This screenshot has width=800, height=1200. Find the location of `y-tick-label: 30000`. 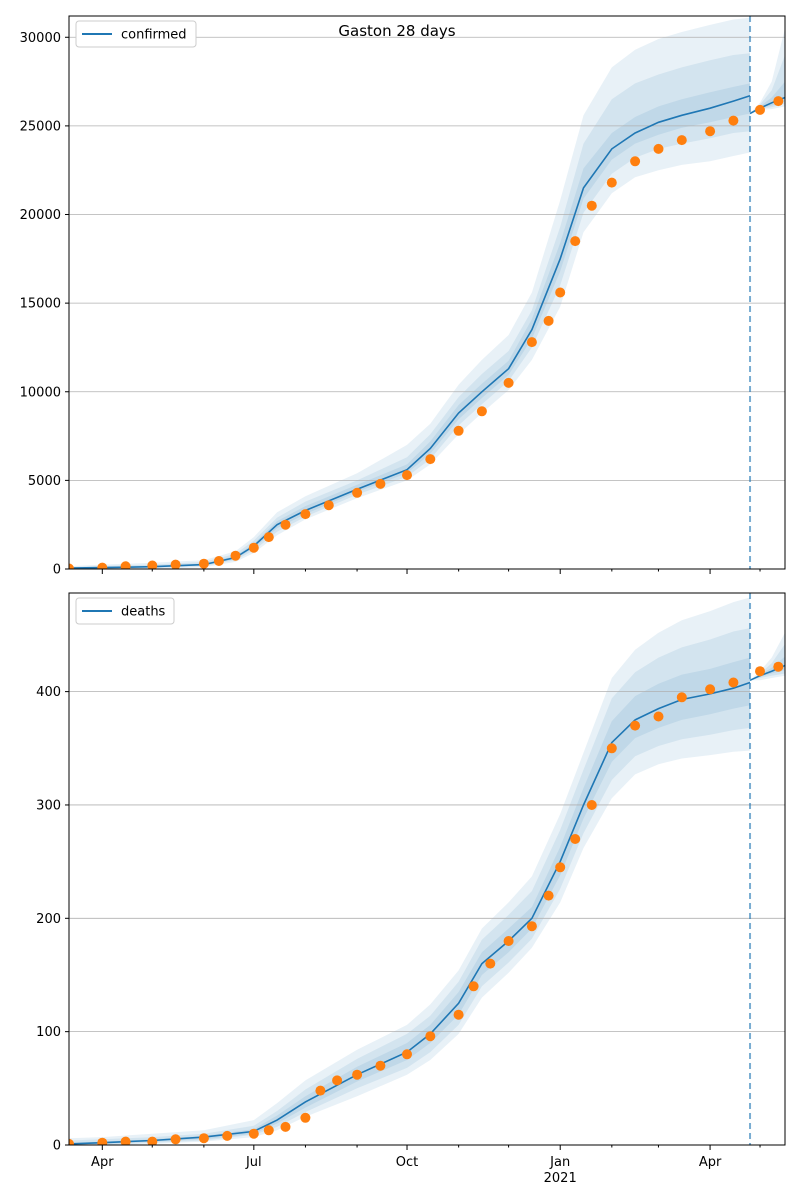

y-tick-label: 30000 is located at coordinates (40, 38).